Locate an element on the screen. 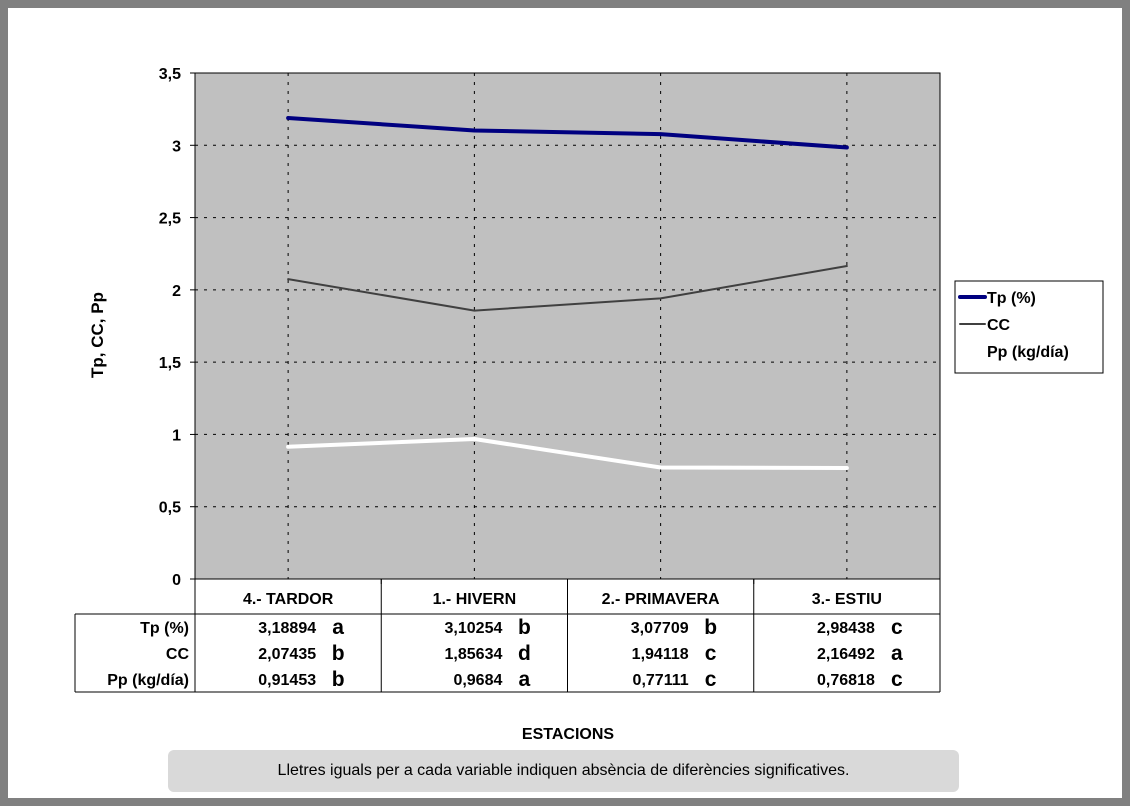  data-label: 0,77111 is located at coordinates (661, 680).